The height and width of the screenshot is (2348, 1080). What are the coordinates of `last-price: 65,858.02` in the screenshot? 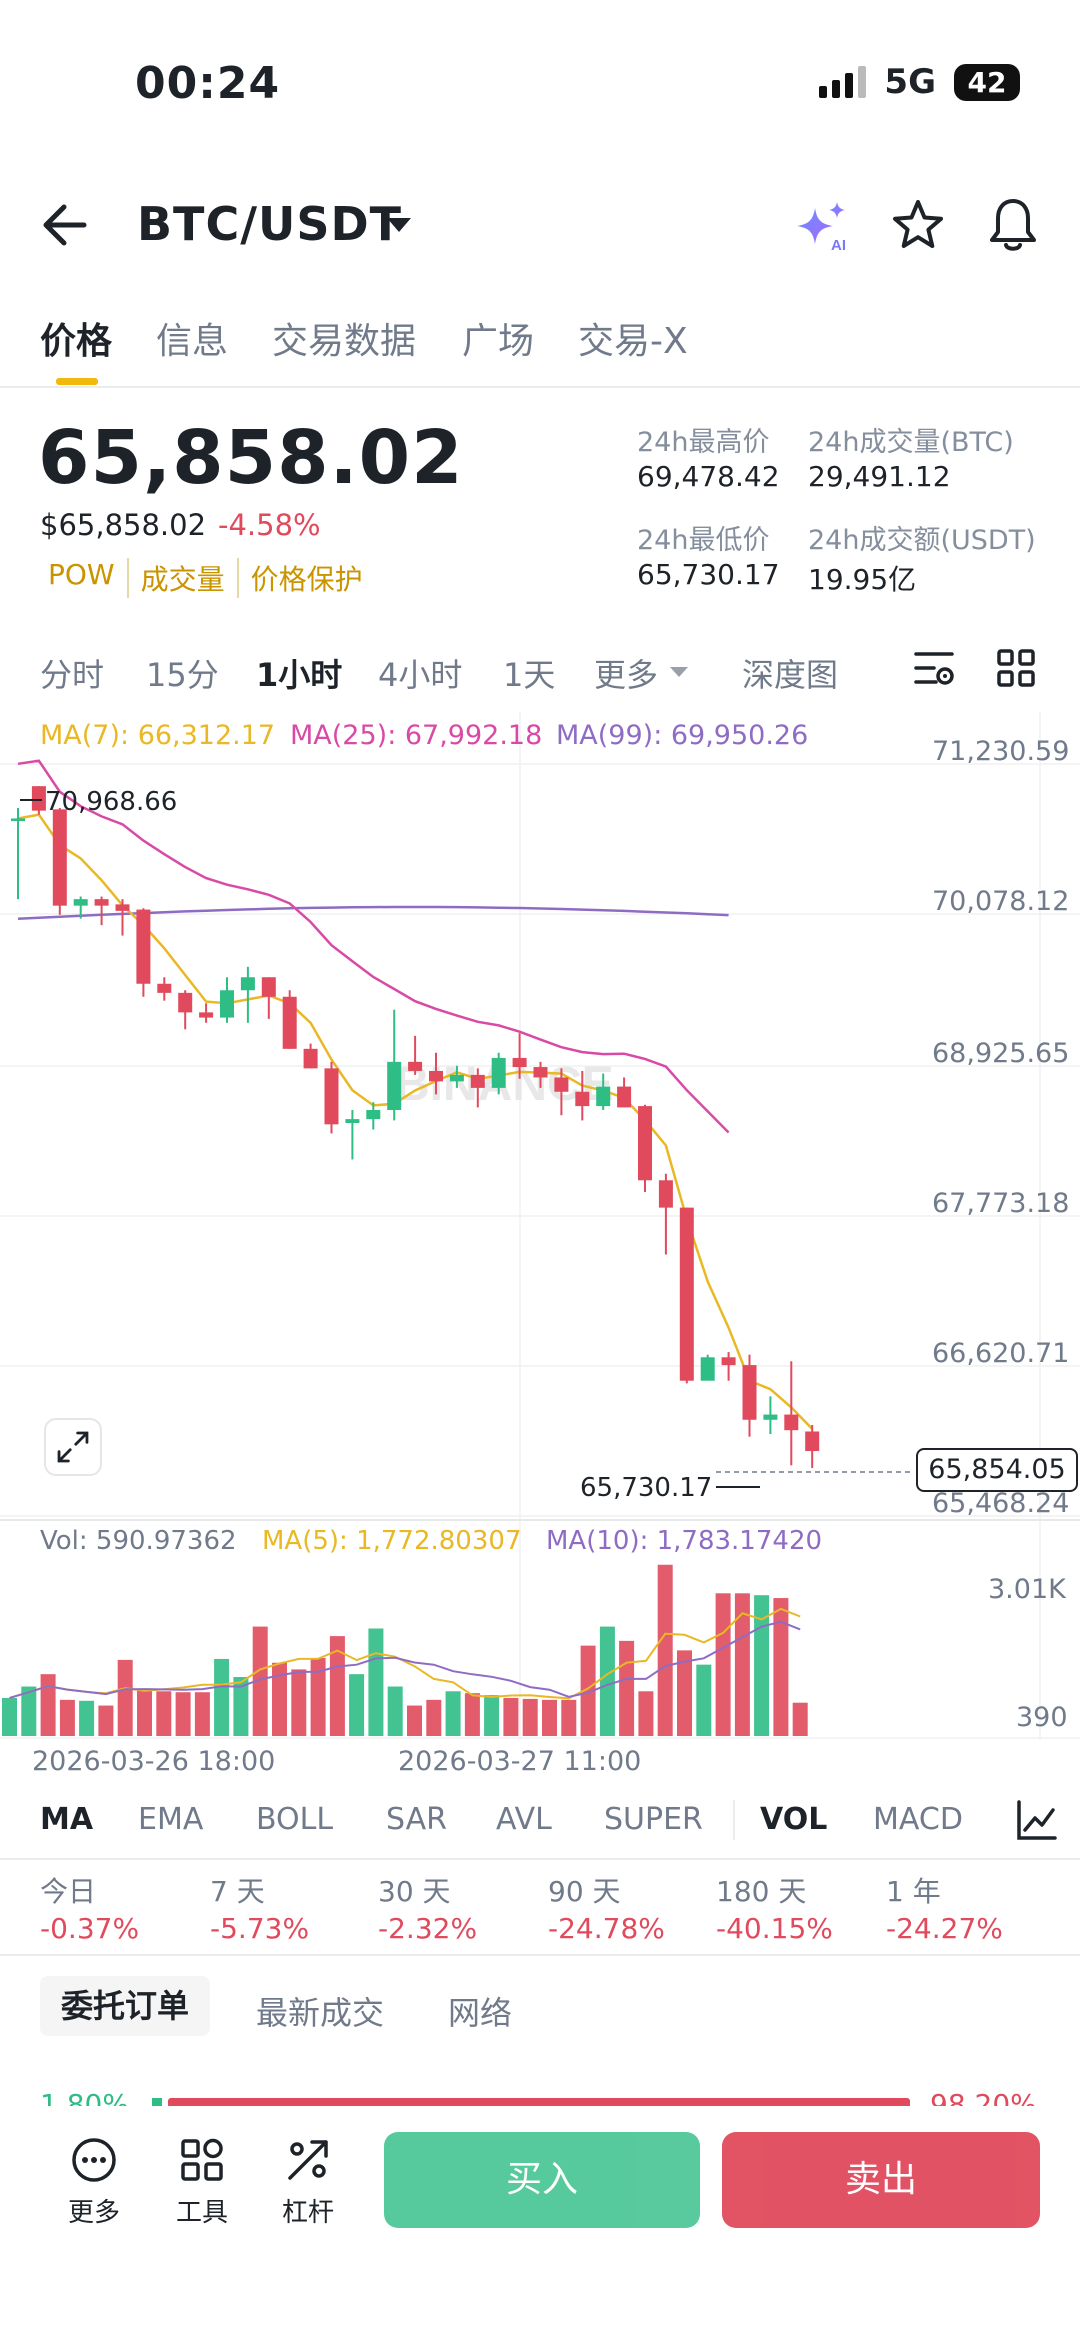 It's located at (251, 458).